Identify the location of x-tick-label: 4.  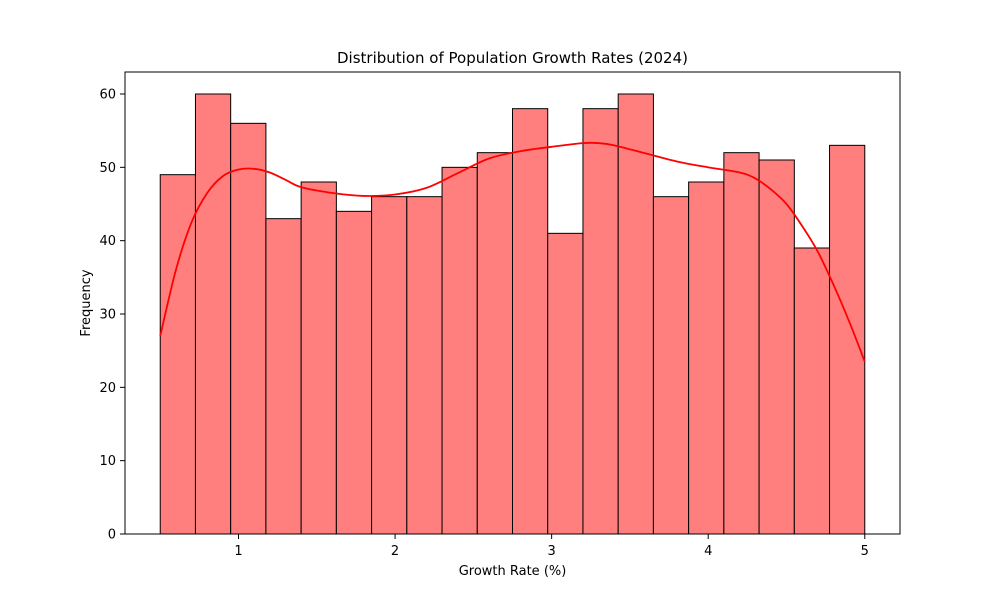
(708, 551).